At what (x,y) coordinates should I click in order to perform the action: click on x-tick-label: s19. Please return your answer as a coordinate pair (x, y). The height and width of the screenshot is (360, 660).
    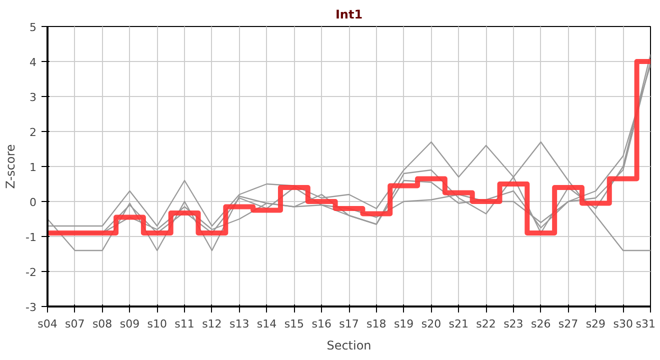
    Looking at the image, I should click on (404, 324).